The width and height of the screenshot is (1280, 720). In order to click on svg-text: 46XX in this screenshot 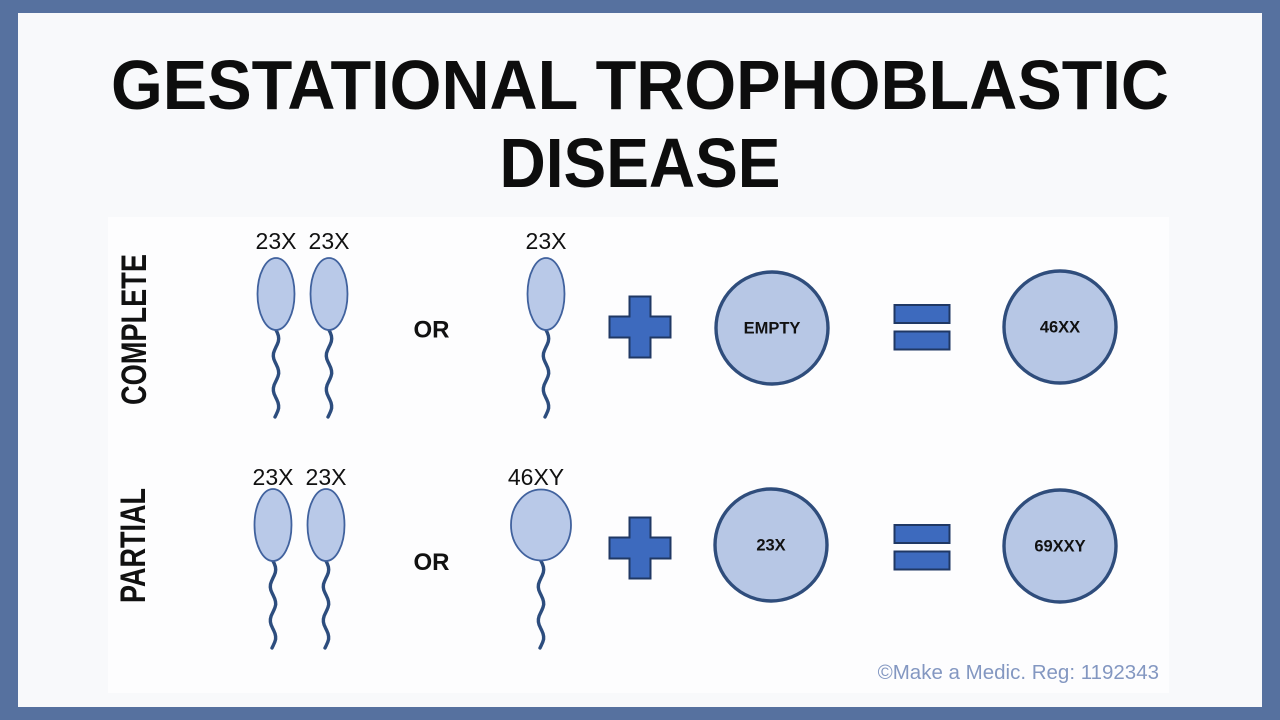, I will do `click(1060, 328)`.